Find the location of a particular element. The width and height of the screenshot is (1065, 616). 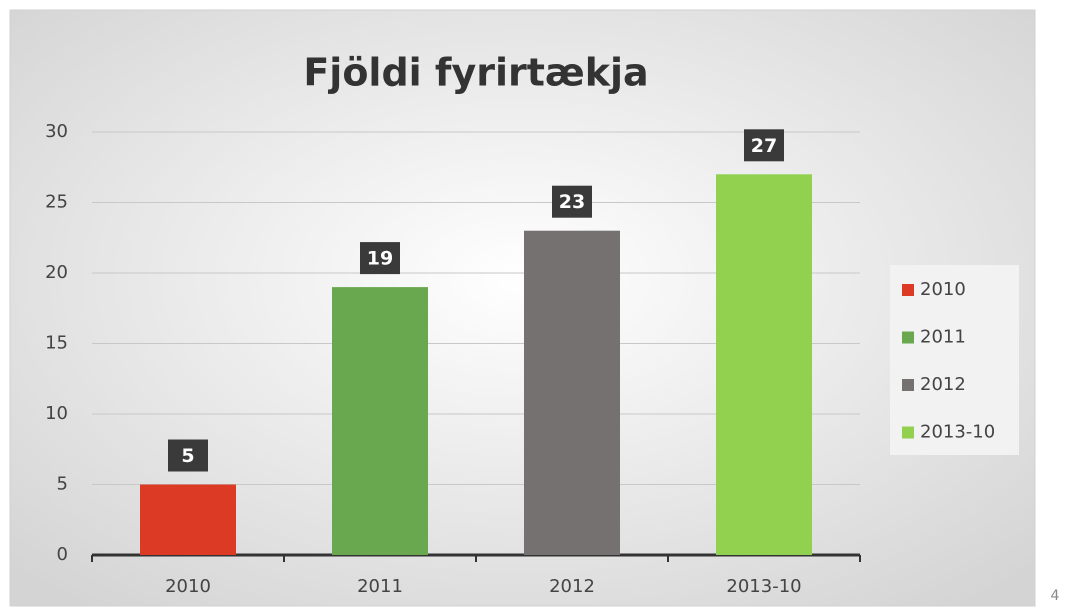

data-label: 27 is located at coordinates (764, 146).